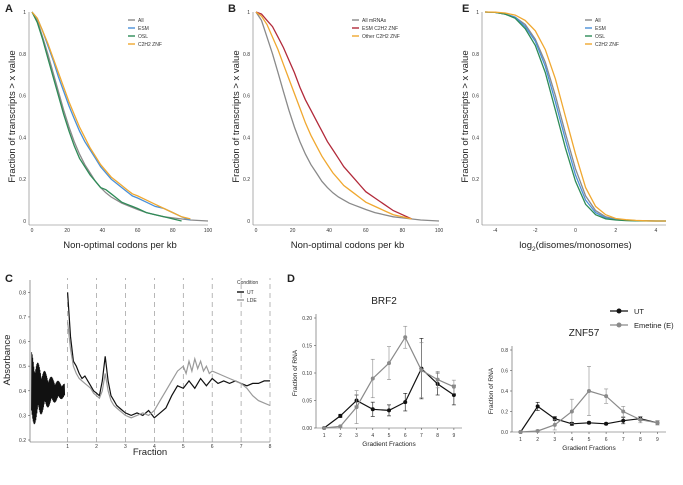  Describe the element at coordinates (22, 293) in the screenshot. I see `y-tick-label: 0.8` at that location.